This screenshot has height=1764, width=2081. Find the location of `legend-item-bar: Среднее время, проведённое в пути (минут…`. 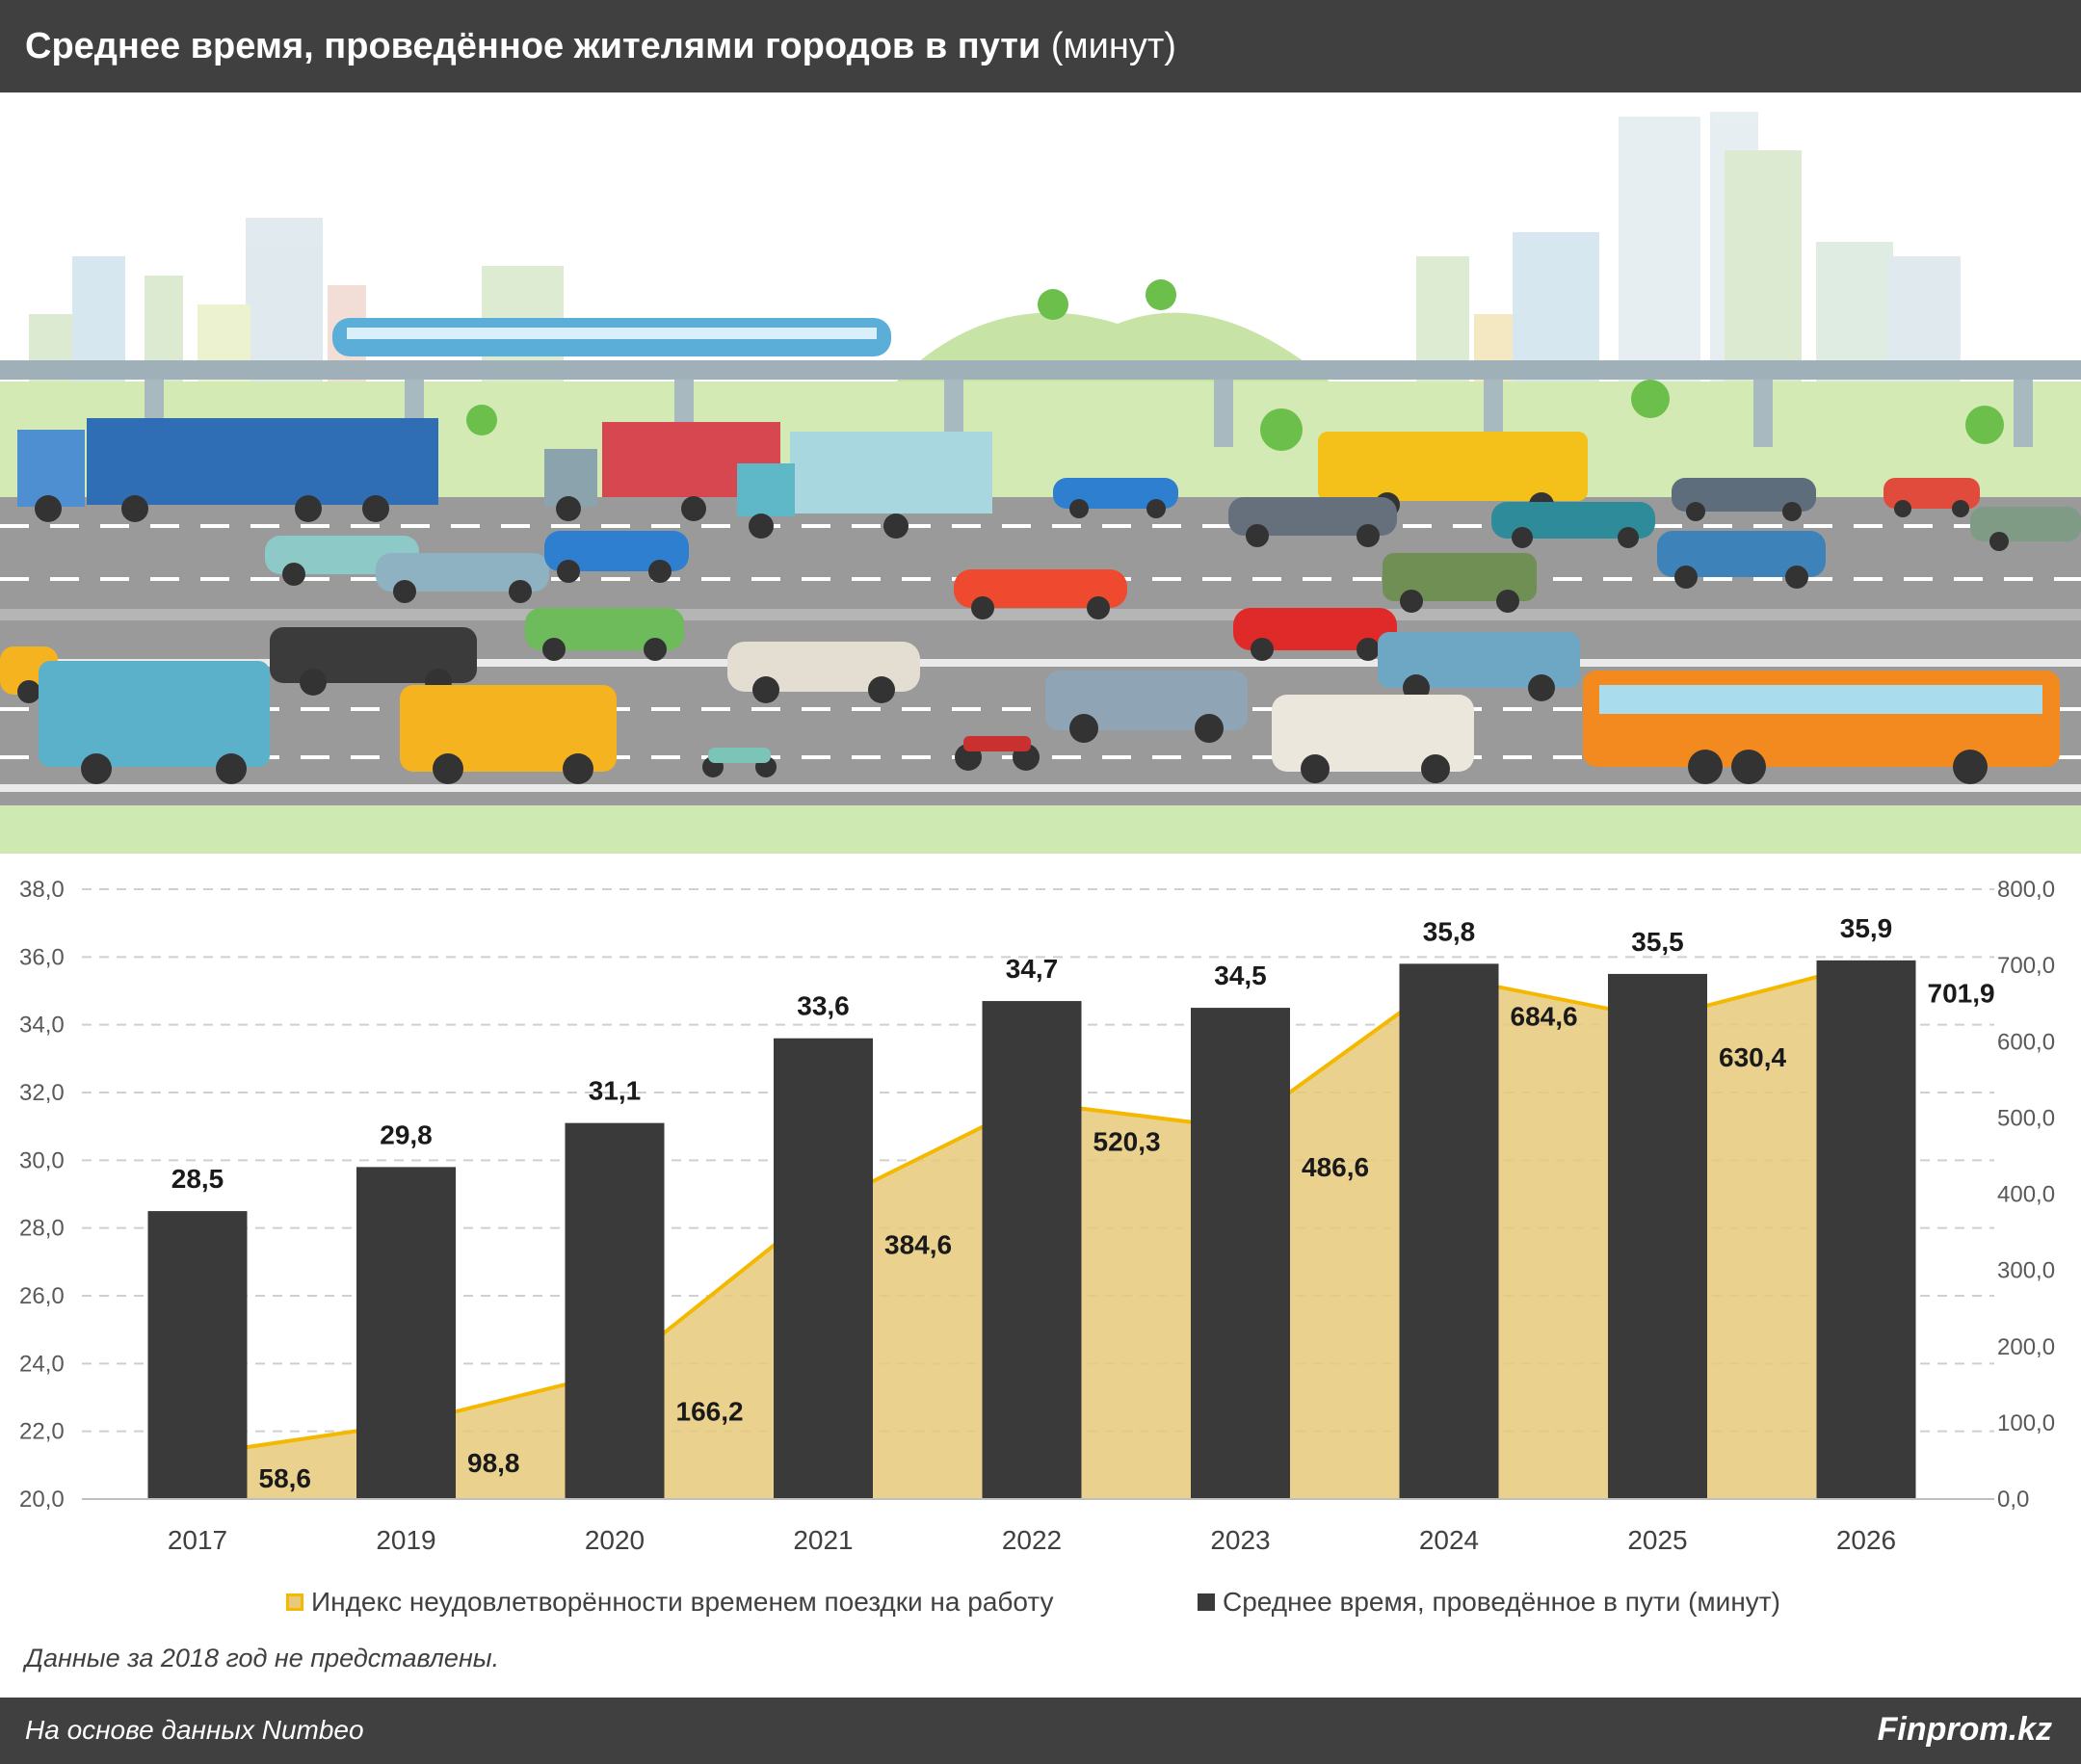

legend-item-bar: Среднее время, проведённое в пути (минут… is located at coordinates (1489, 1602).